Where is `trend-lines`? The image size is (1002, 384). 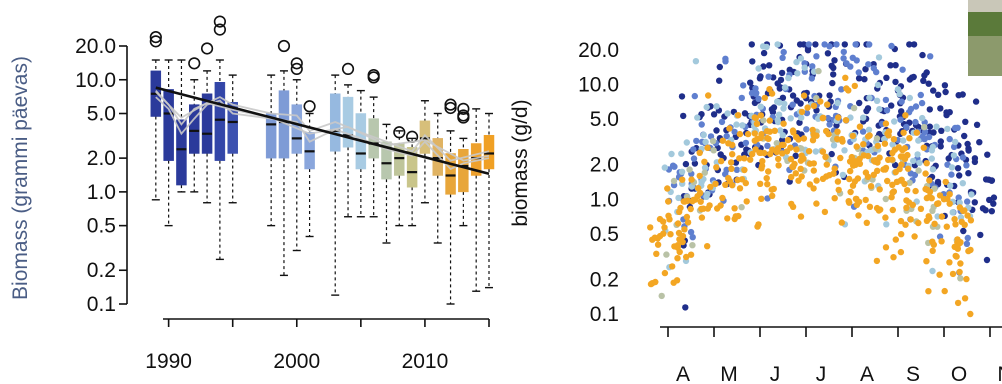
trend-lines is located at coordinates (322, 131).